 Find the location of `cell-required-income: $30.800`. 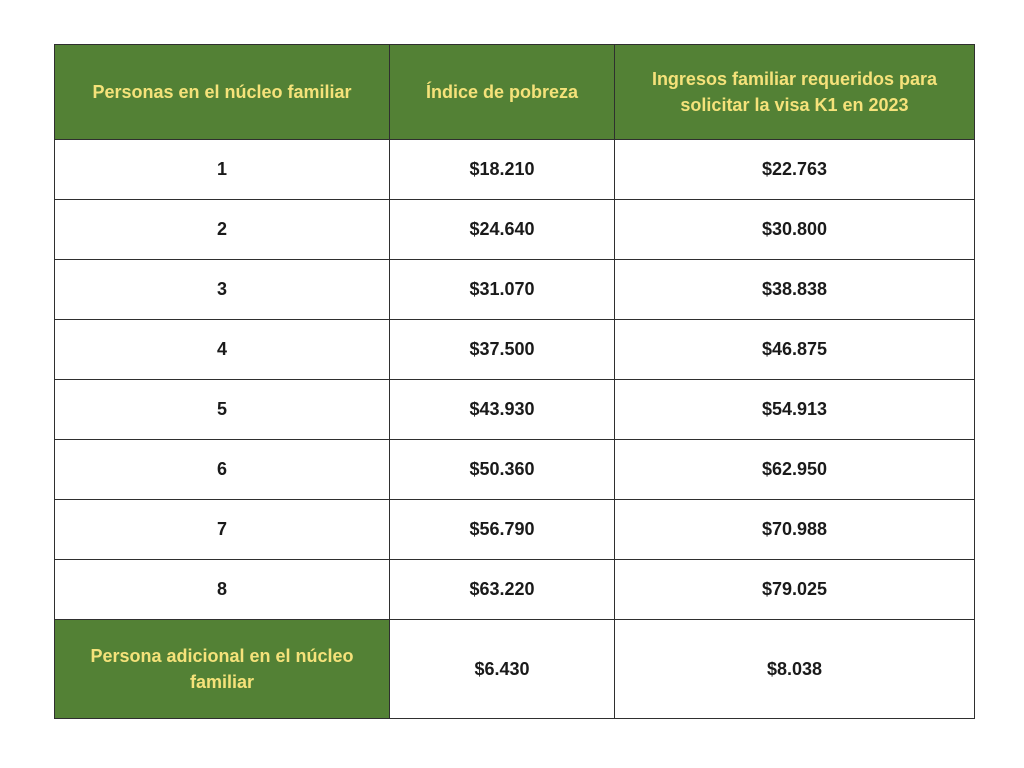

cell-required-income: $30.800 is located at coordinates (794, 229).